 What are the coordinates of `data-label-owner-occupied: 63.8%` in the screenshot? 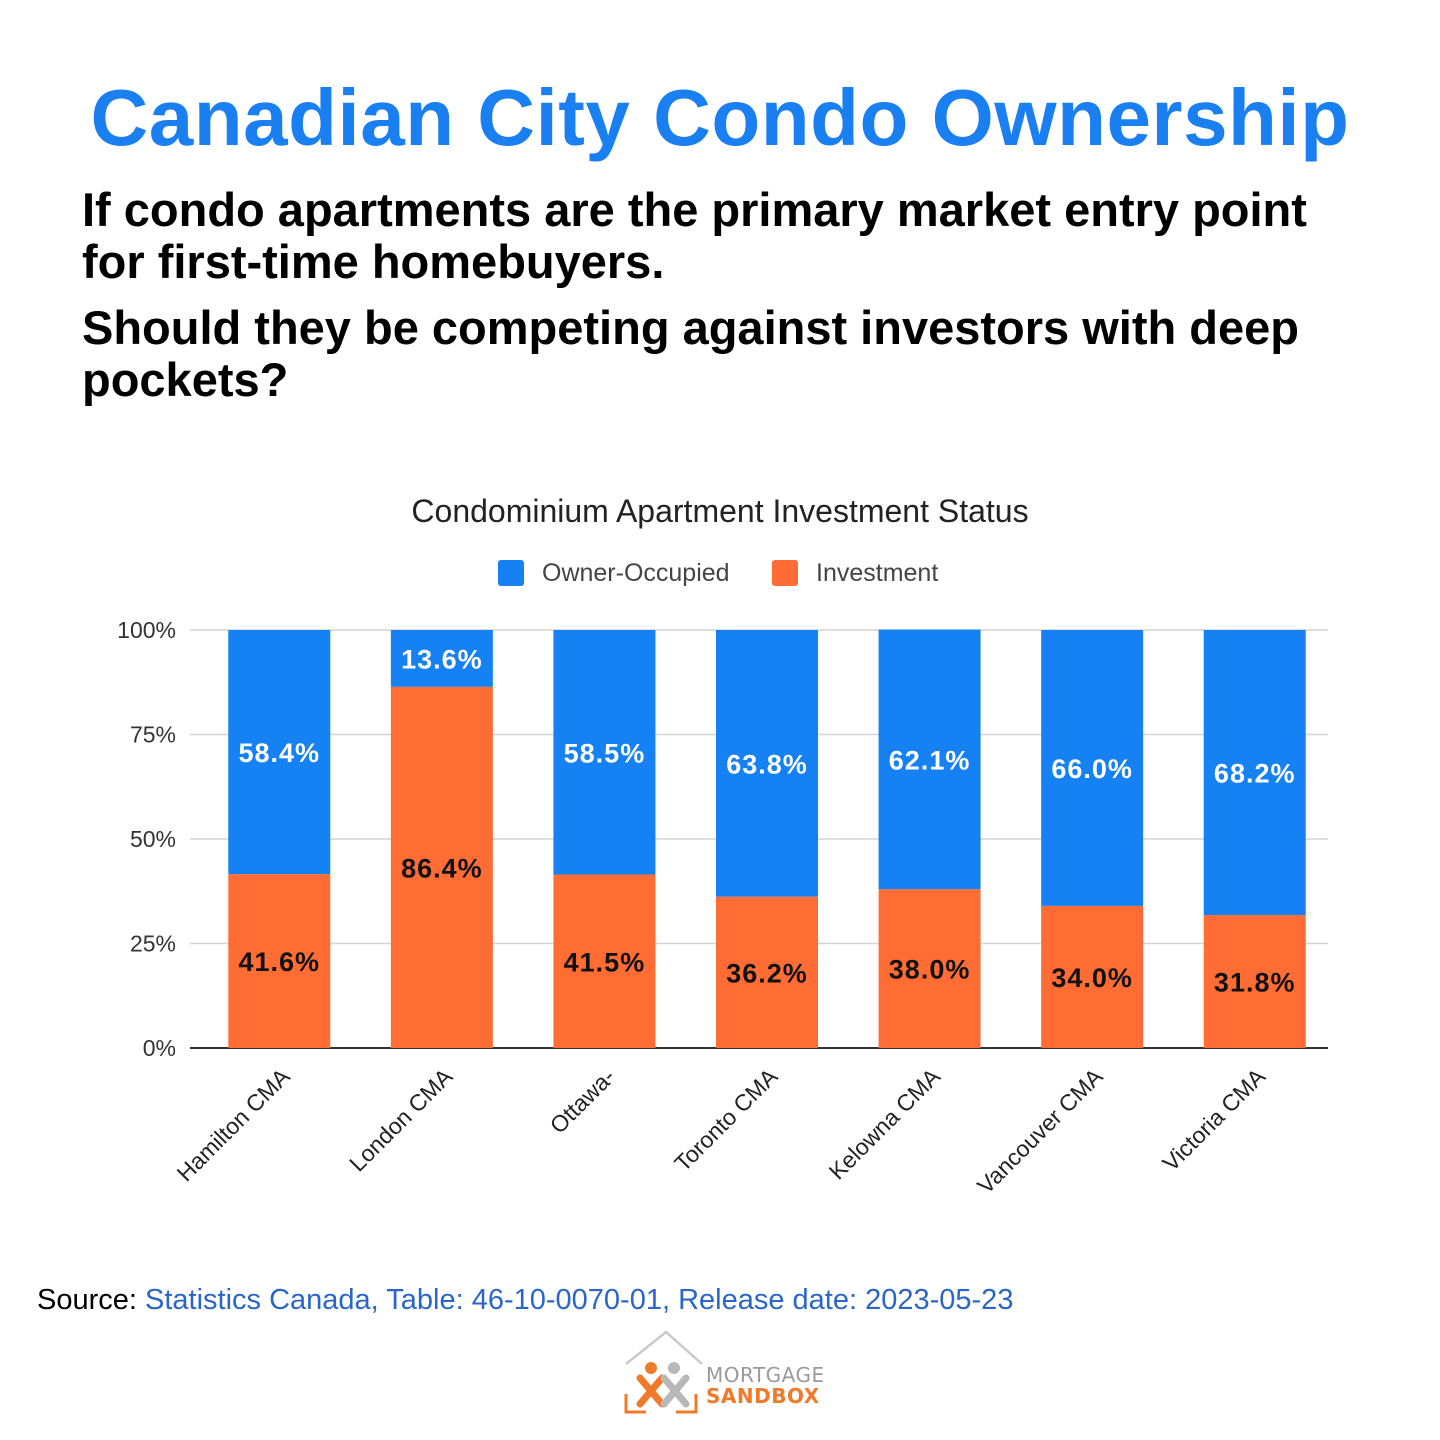 It's located at (767, 764).